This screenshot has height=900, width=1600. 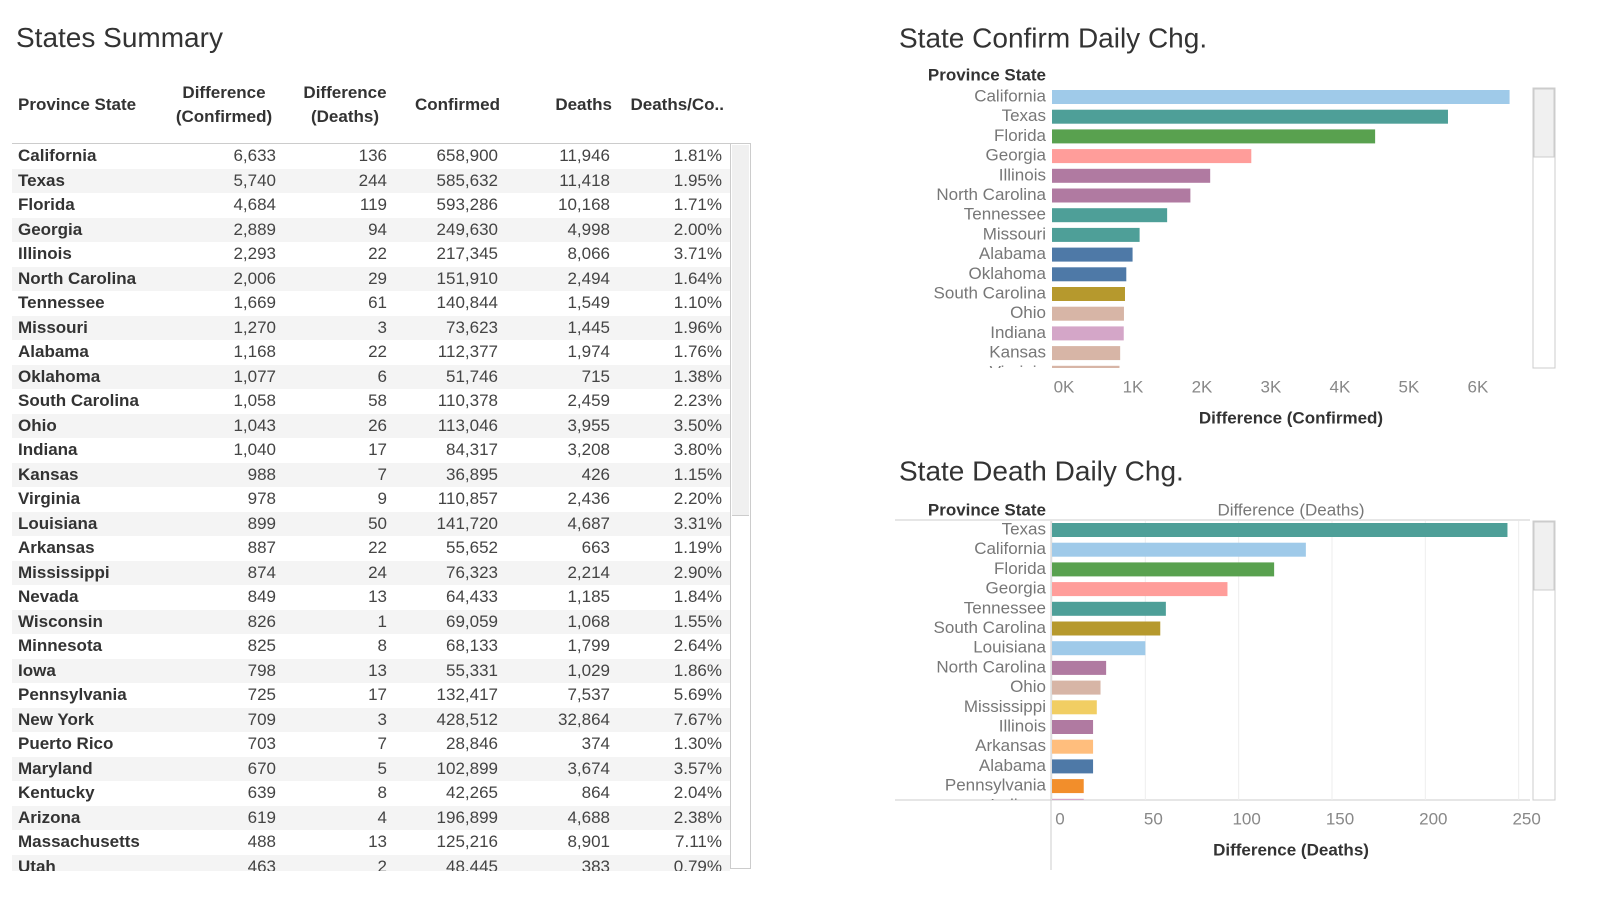 What do you see at coordinates (588, 302) in the screenshot?
I see `cell: 1,549` at bounding box center [588, 302].